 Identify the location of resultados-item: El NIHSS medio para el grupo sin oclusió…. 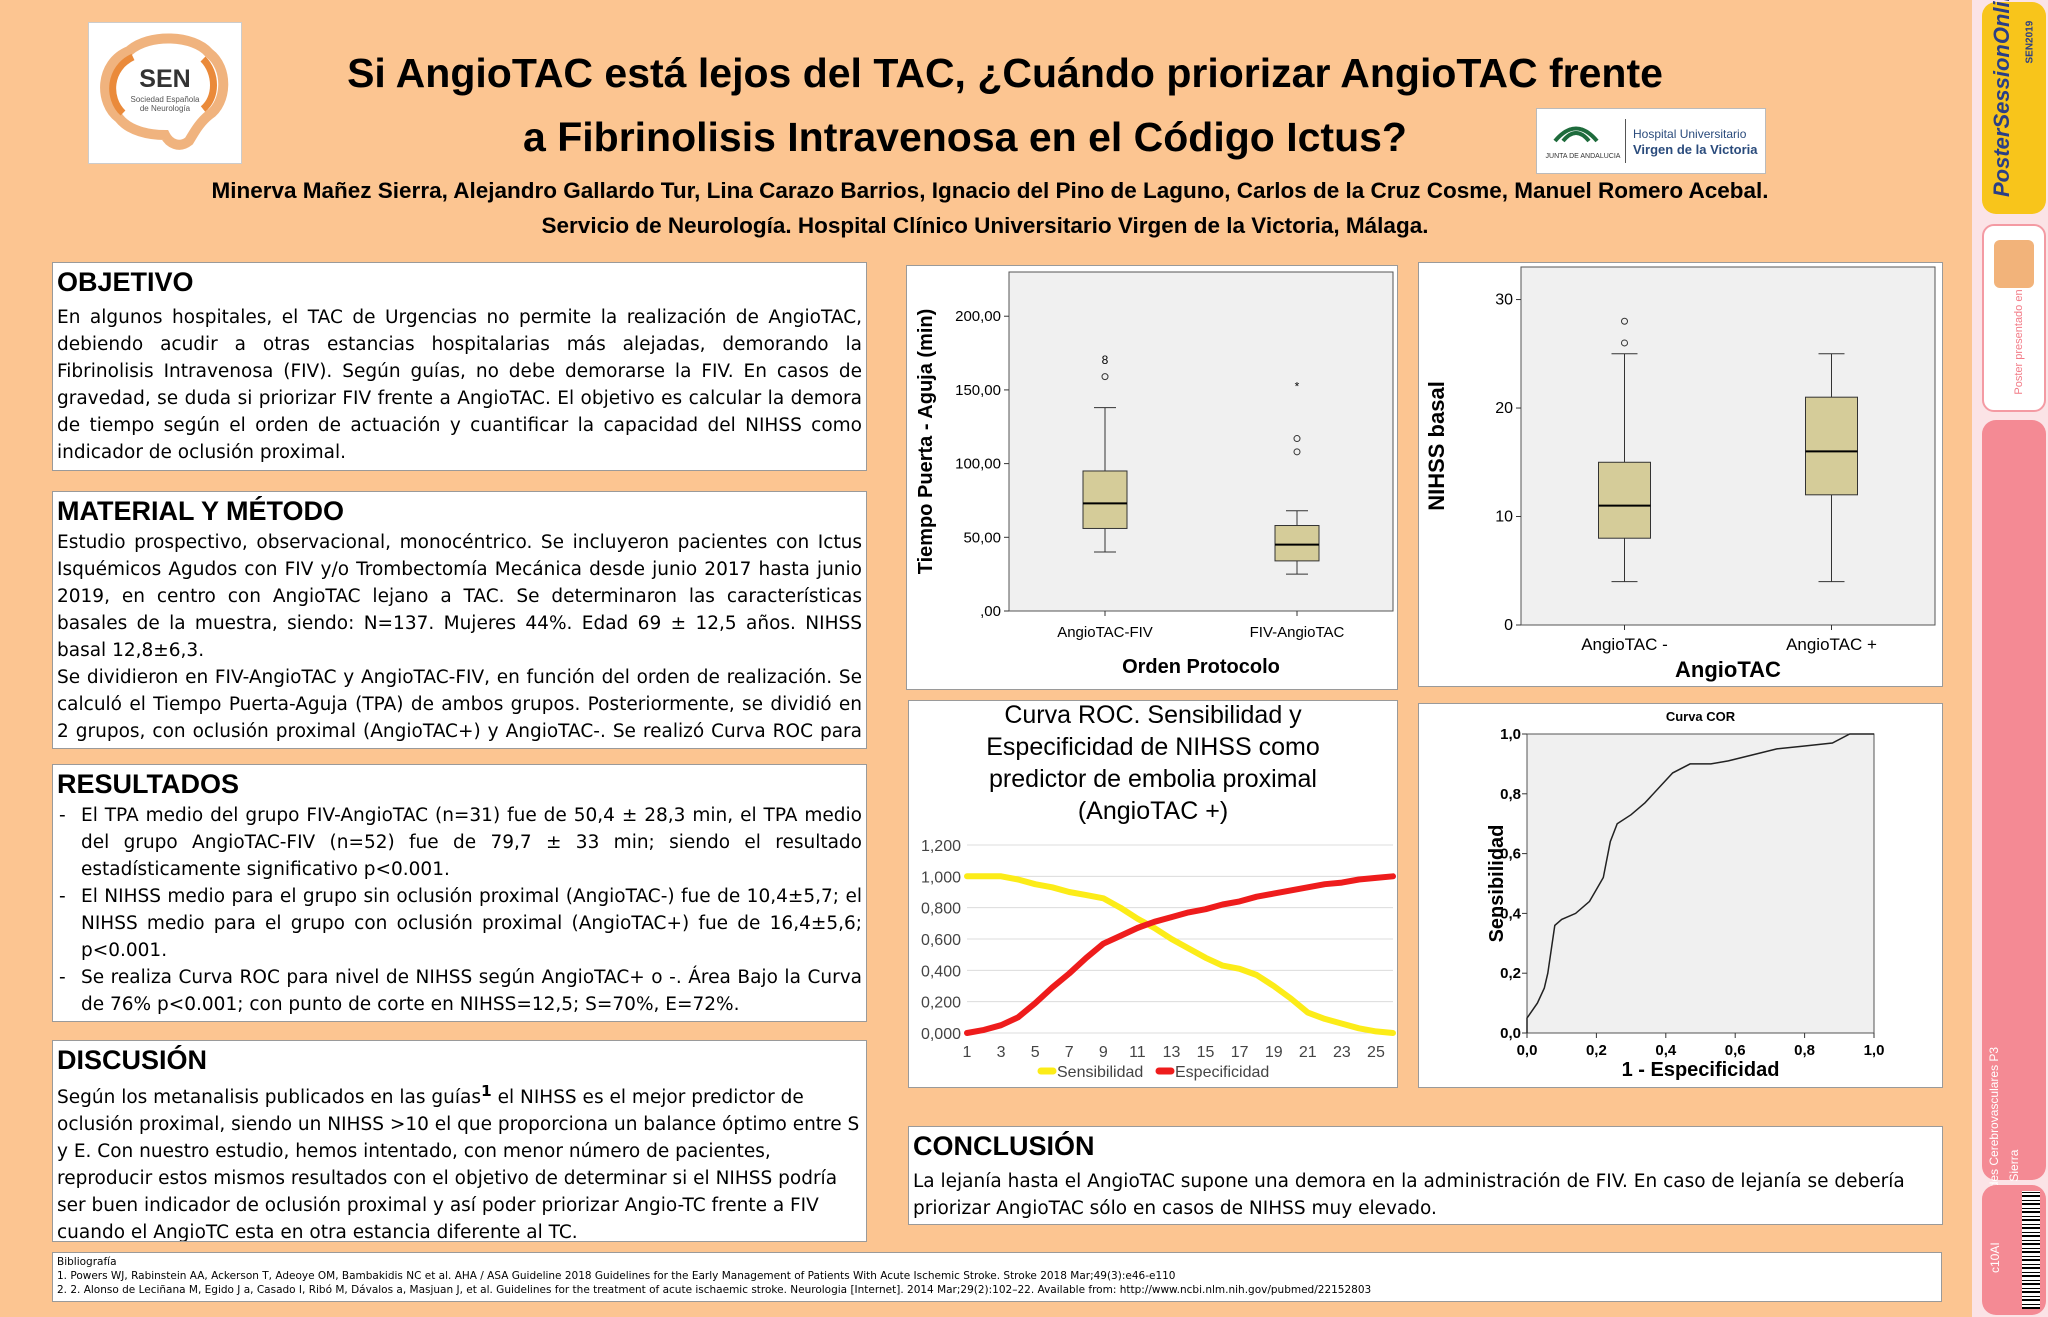
(459, 923).